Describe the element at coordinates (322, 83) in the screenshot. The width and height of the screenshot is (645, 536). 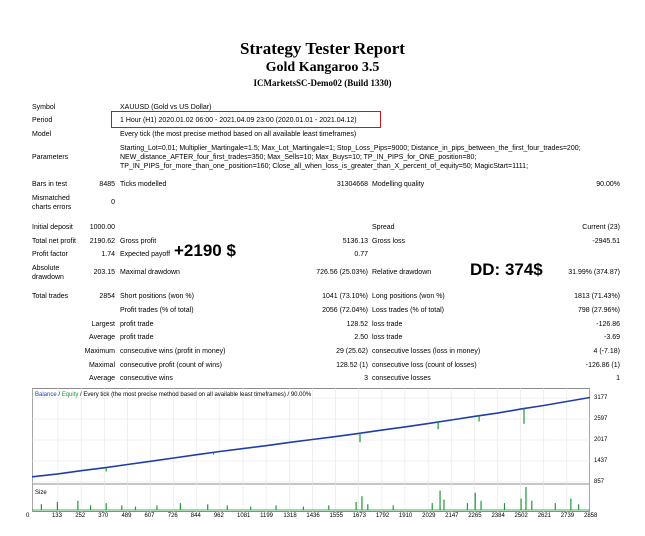
I see `server-name: ICMarketsSC-Demo02 (Build 1330)` at that location.